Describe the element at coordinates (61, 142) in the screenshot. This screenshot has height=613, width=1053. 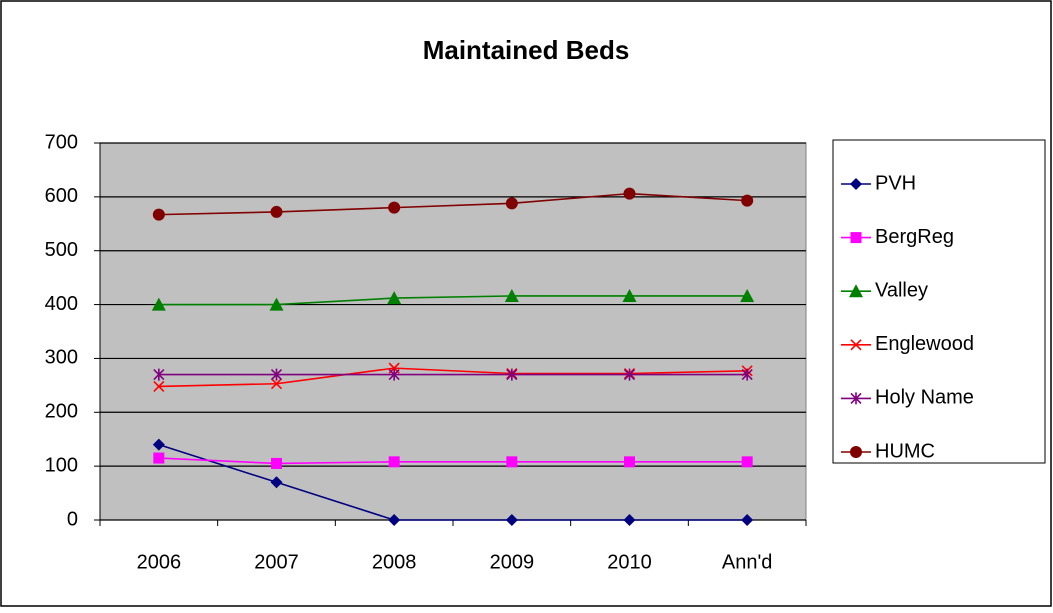
I see `y-tick-label: 700` at that location.